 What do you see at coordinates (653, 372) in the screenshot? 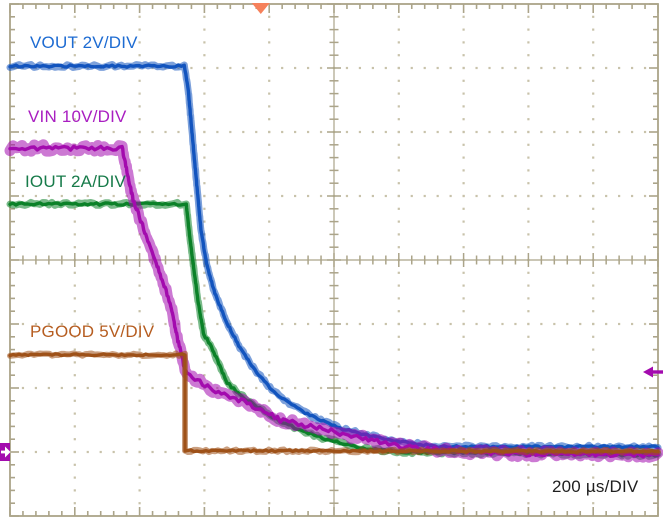
I see `vin-level-right-marker` at bounding box center [653, 372].